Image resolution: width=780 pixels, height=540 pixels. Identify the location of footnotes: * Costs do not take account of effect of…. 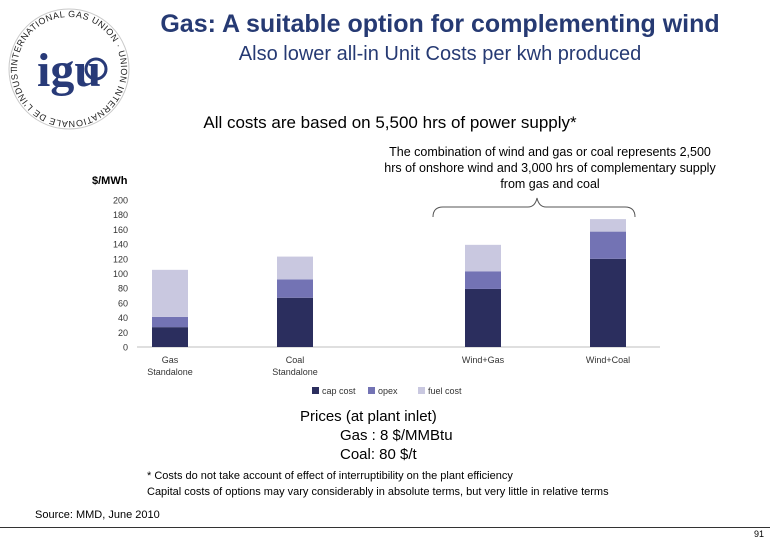
(378, 484).